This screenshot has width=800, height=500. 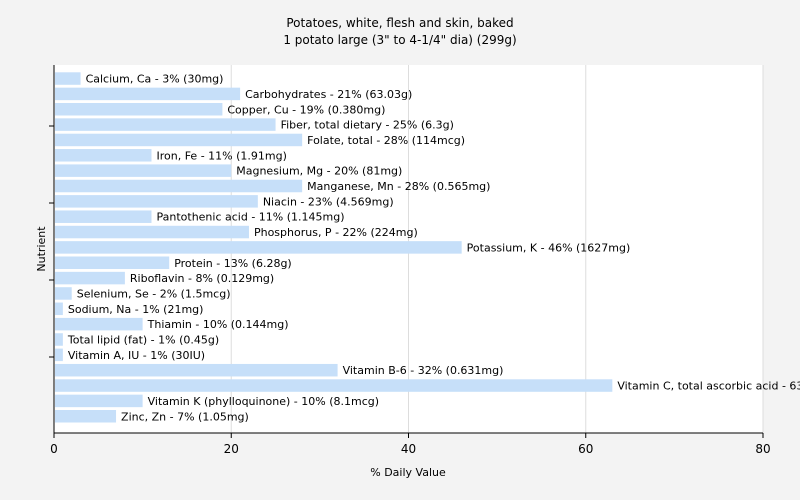 What do you see at coordinates (231, 449) in the screenshot?
I see `x-tick-label: 20` at bounding box center [231, 449].